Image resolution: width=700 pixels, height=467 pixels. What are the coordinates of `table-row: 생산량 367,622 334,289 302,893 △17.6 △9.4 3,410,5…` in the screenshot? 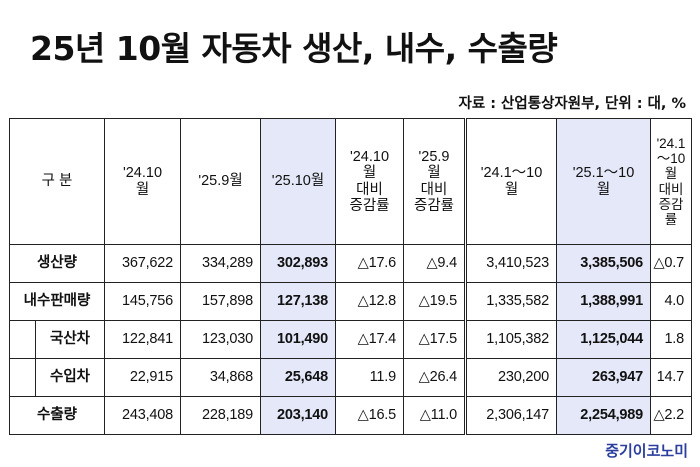 It's located at (350, 263).